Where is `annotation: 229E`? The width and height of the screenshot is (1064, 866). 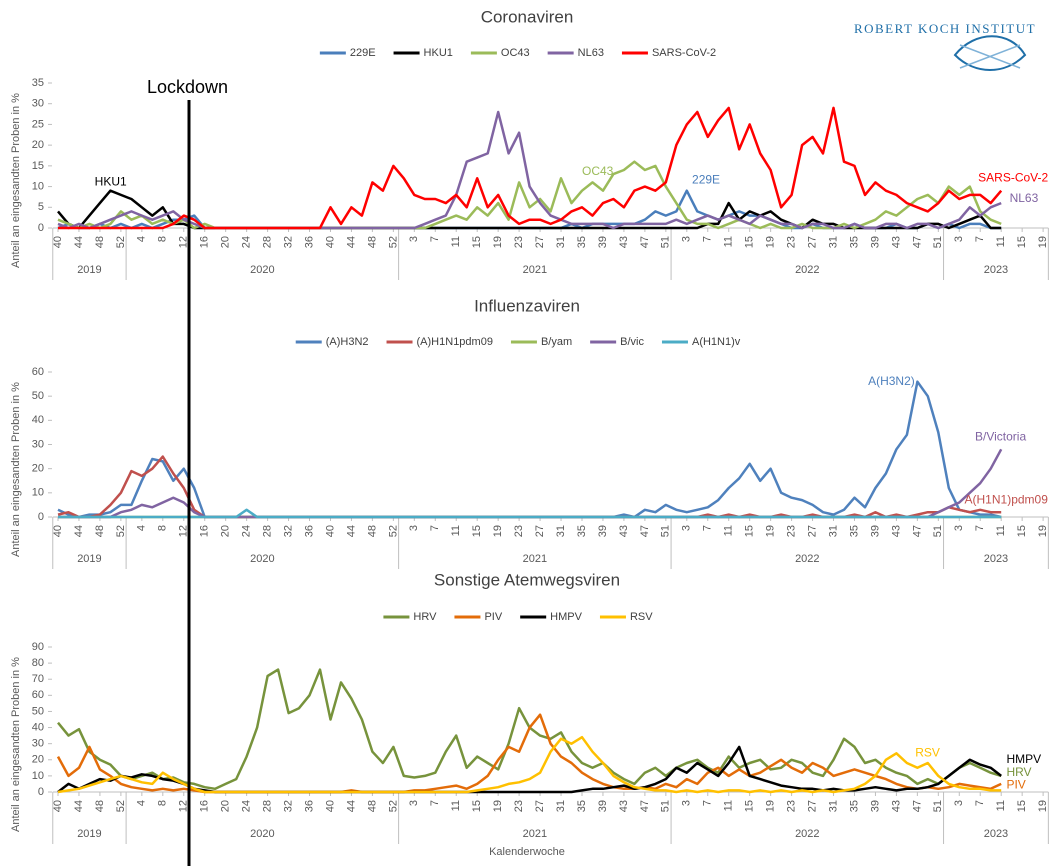 annotation: 229E is located at coordinates (706, 180).